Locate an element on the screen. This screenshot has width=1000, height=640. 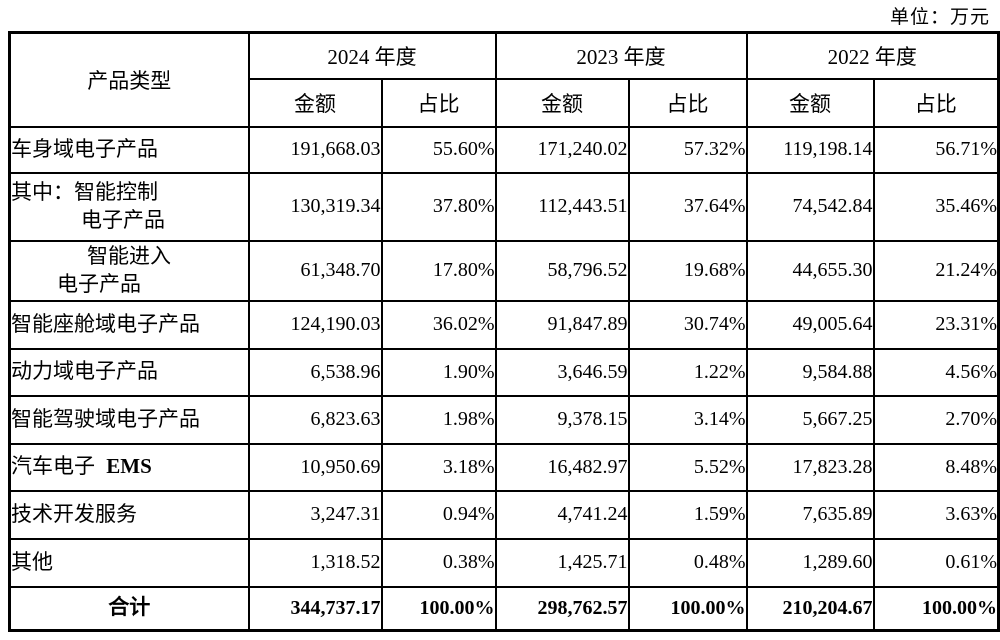
row-label: 智能进入 电子产品 is located at coordinates (129, 270).